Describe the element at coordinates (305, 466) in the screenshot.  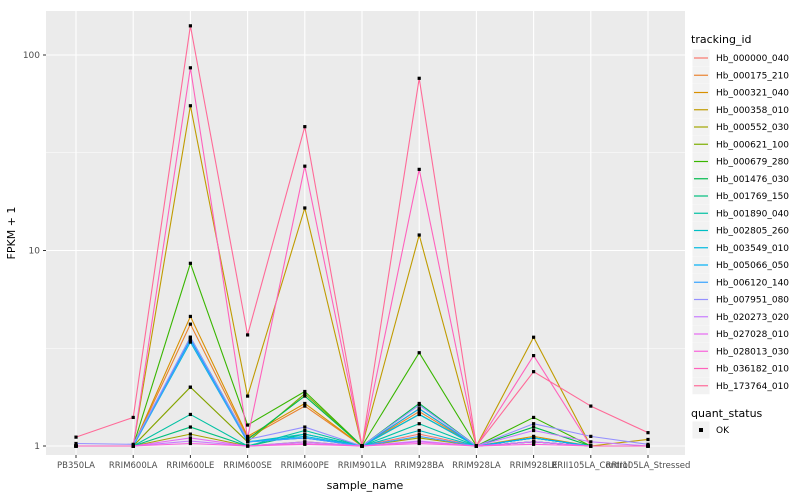
I see `x-tick-label: RRIM600PE` at that location.